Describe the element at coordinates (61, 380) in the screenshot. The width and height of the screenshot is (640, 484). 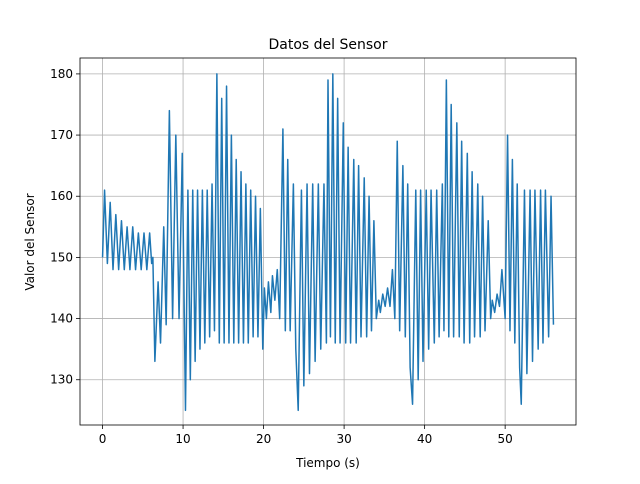
I see `y-tick-label: 130` at that location.